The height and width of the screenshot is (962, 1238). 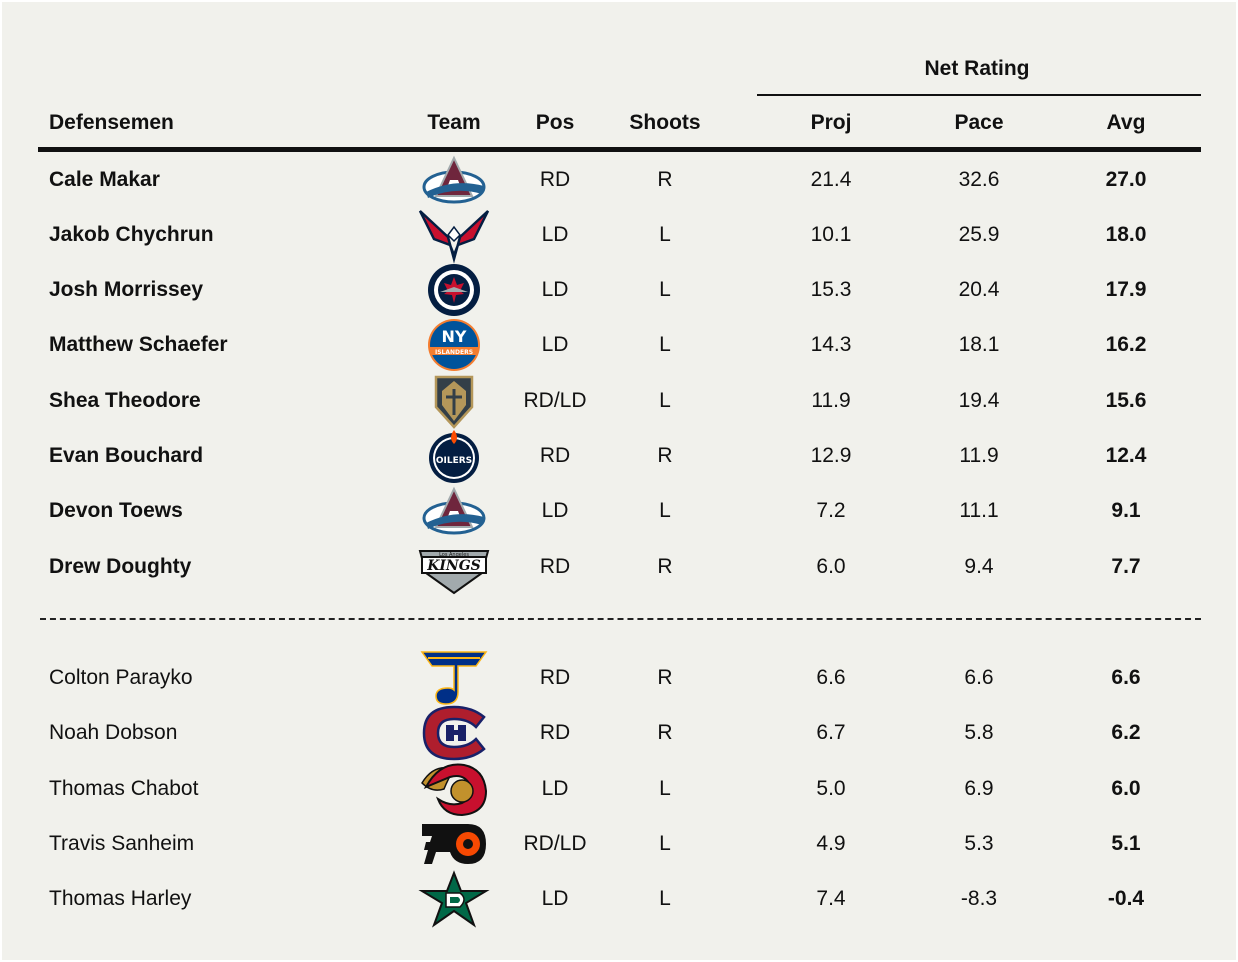 I want to click on proj-cell: 6.0, so click(x=831, y=566).